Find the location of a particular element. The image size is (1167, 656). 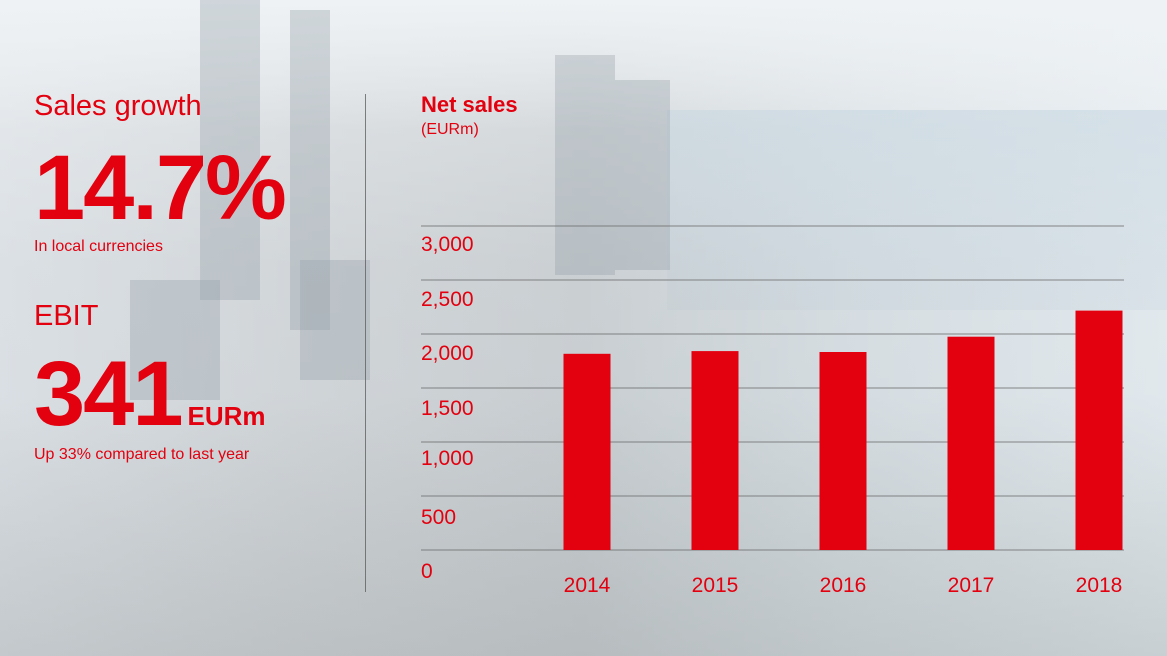

ebit-value: 341 is located at coordinates (108, 394).